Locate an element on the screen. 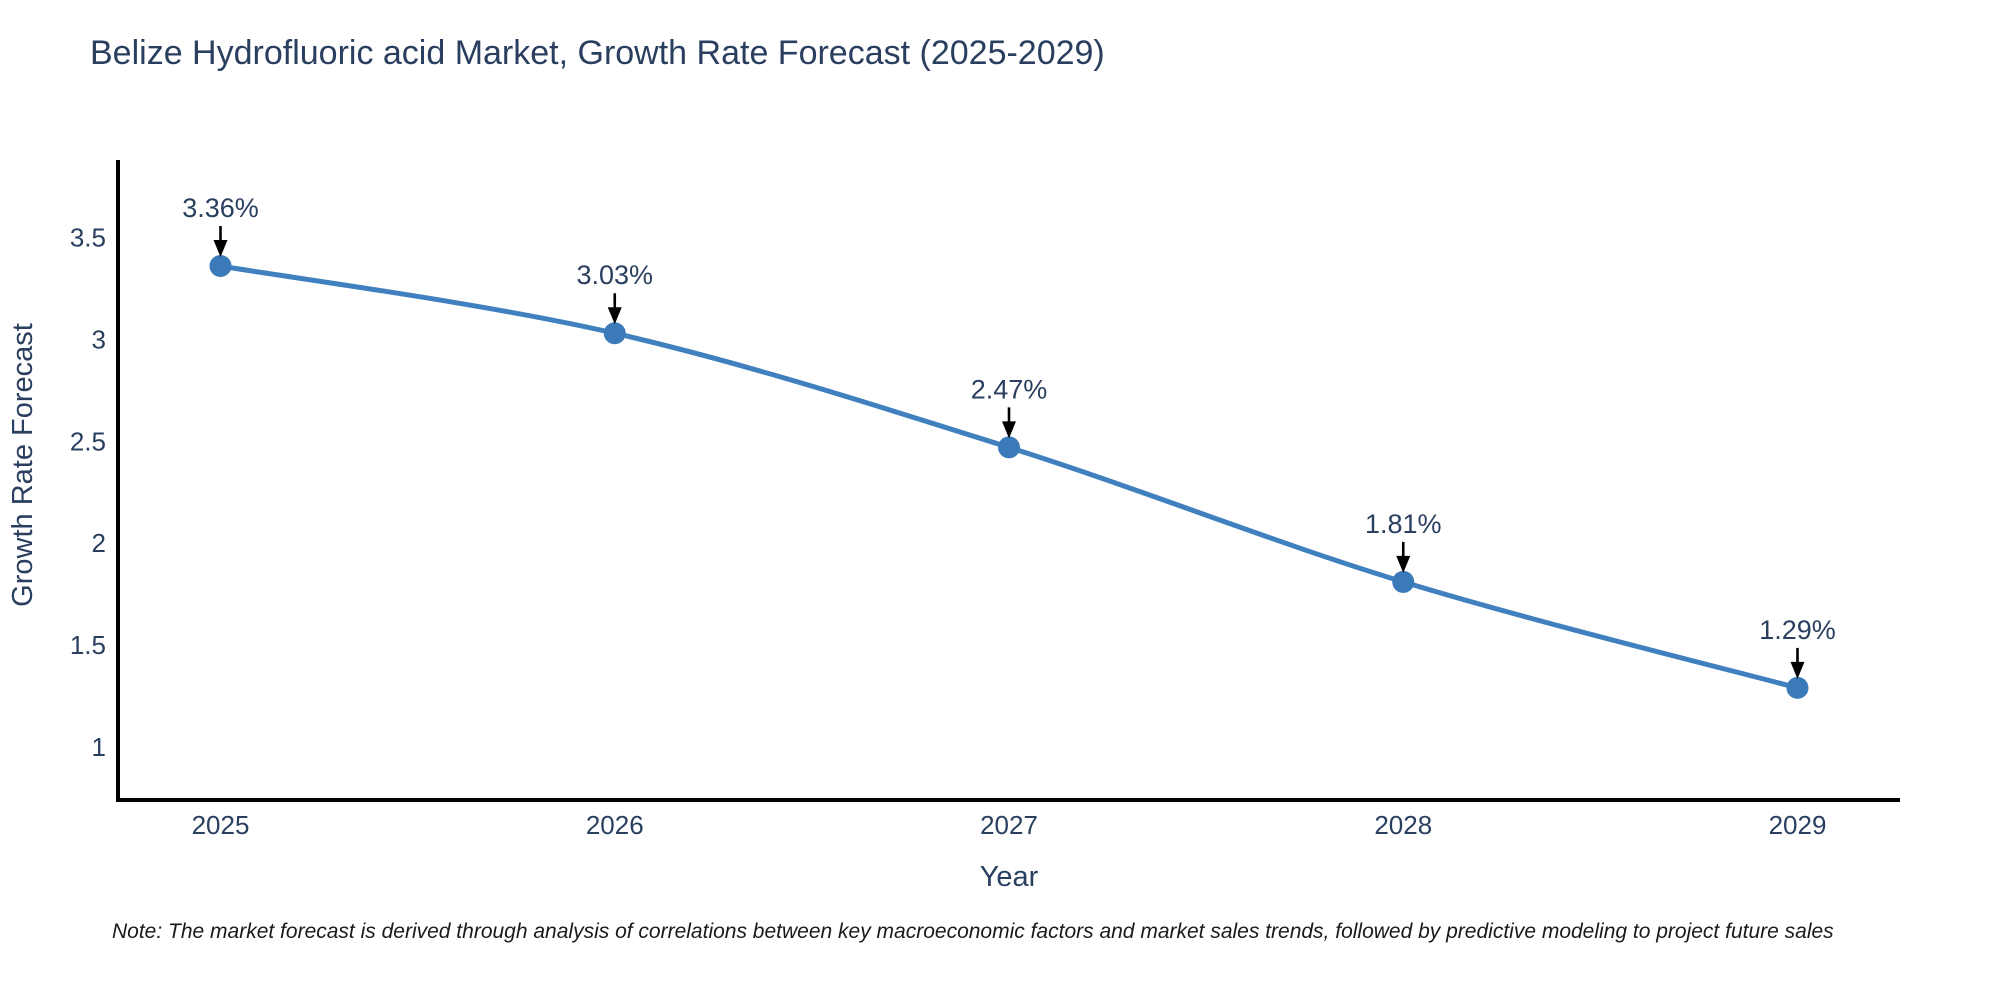 This screenshot has height=1000, width=2000. point-label-2026: 3.03% is located at coordinates (614, 275).